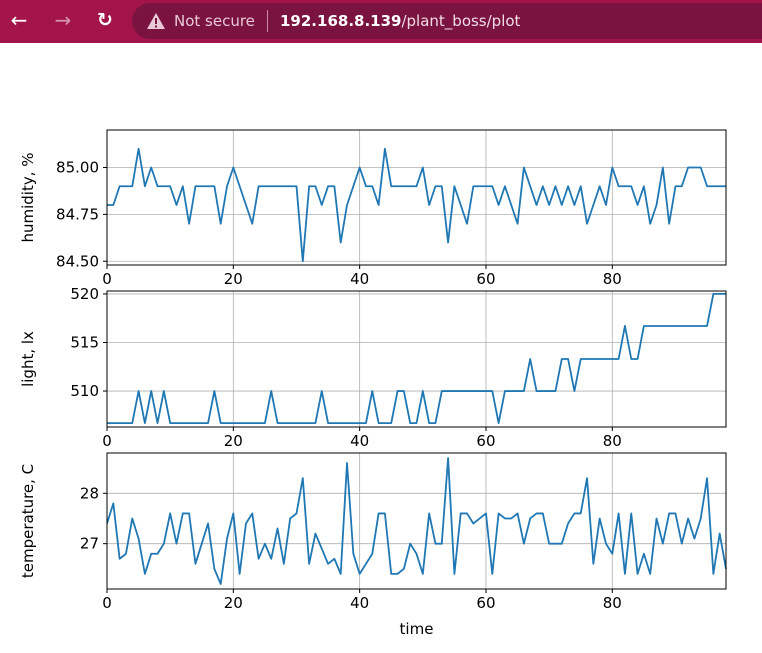 The width and height of the screenshot is (762, 653). What do you see at coordinates (63, 20) in the screenshot?
I see `arrow-right-icon: →` at bounding box center [63, 20].